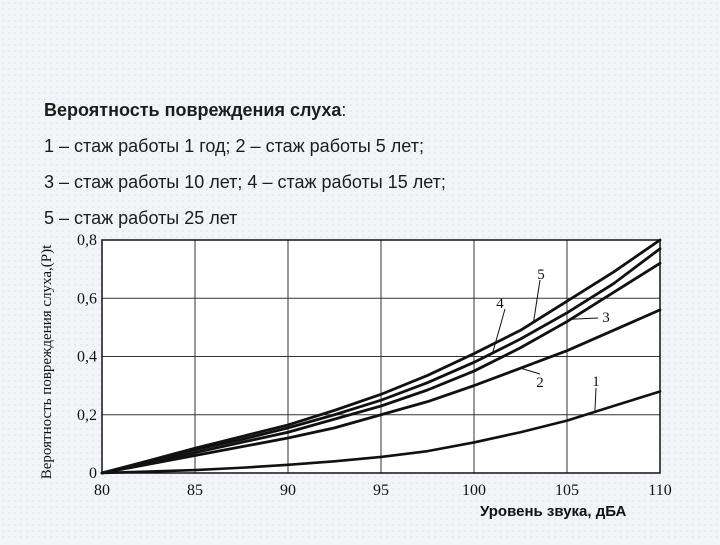  Describe the element at coordinates (553, 511) in the screenshot. I see `x-axis-label: Уровень звука, дБА` at that location.